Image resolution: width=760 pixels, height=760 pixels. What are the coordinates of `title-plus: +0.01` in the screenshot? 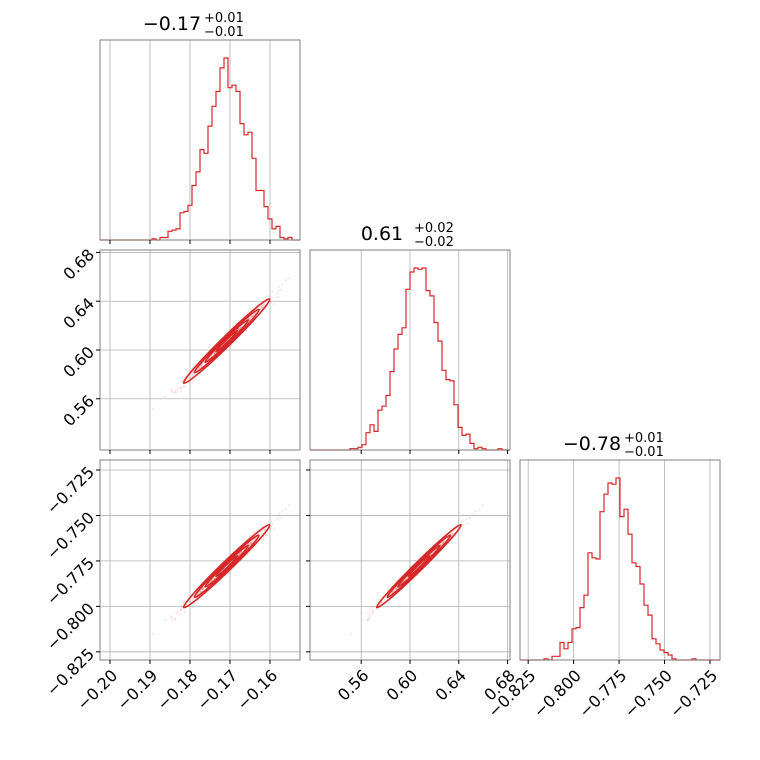 It's located at (224, 18).